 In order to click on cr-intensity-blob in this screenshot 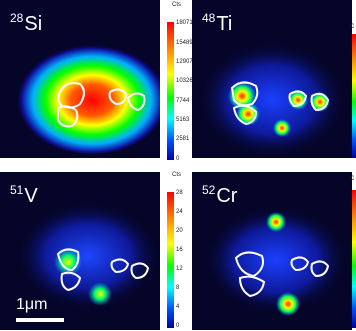, I will do `click(276, 260)`.